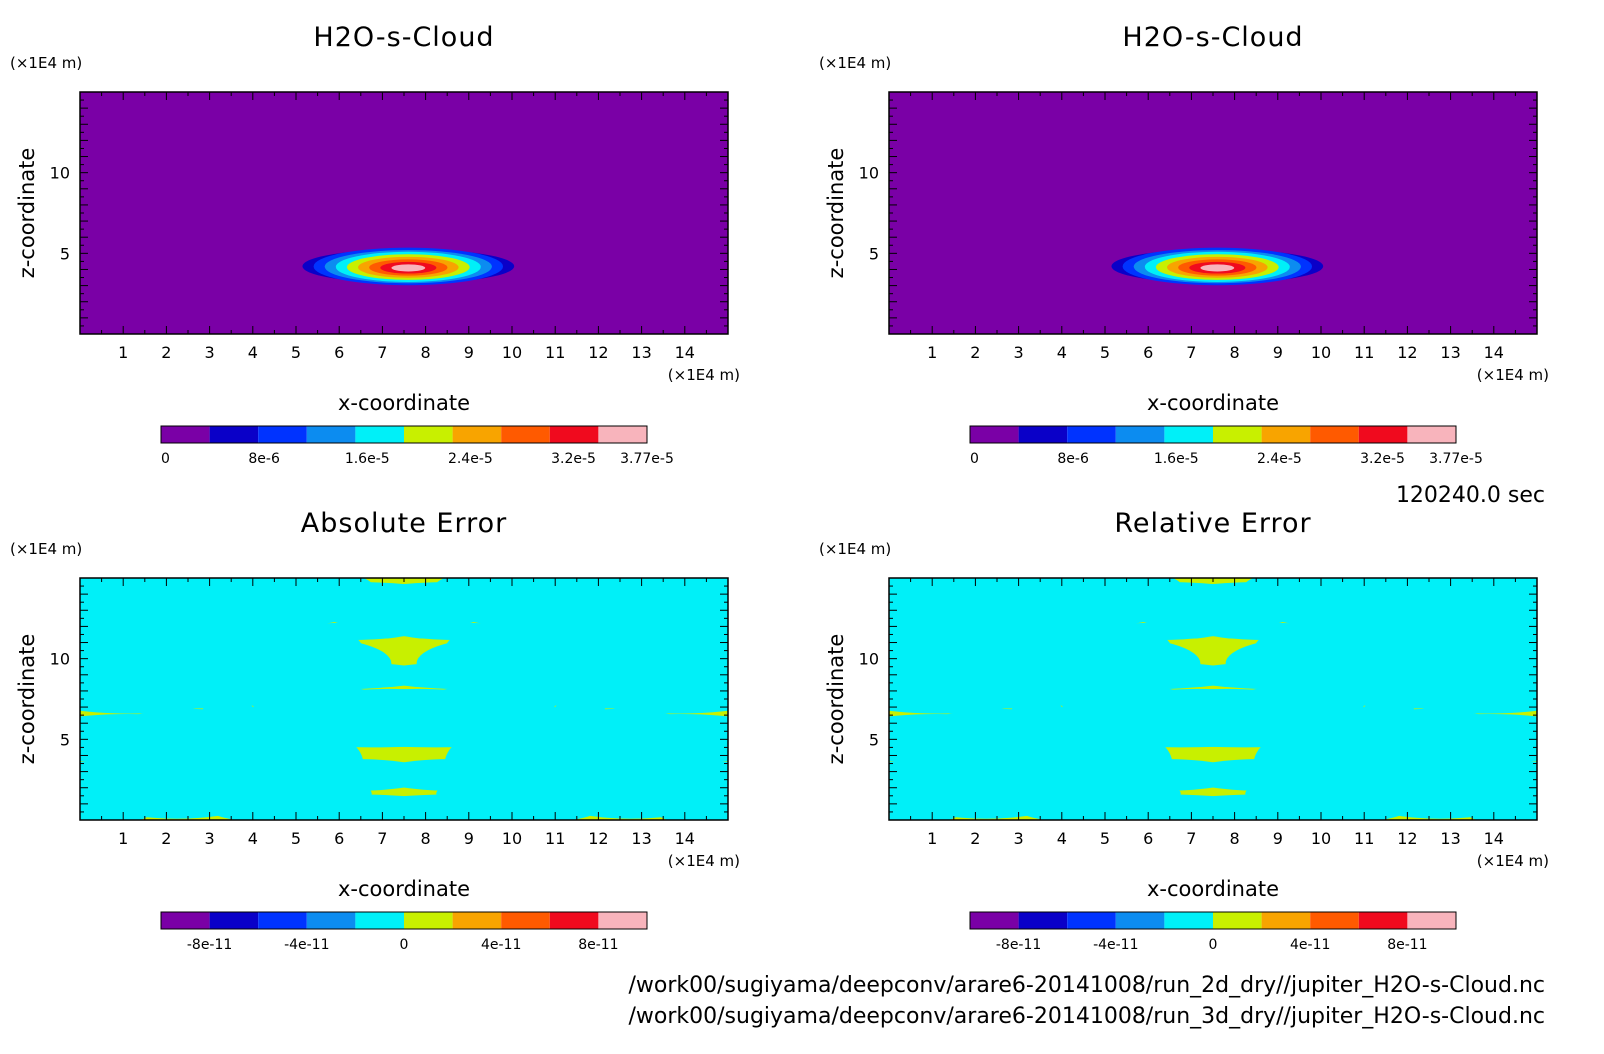 The height and width of the screenshot is (1054, 1604). Describe the element at coordinates (1115, 945) in the screenshot. I see `colorbar-label: -4e-11` at that location.